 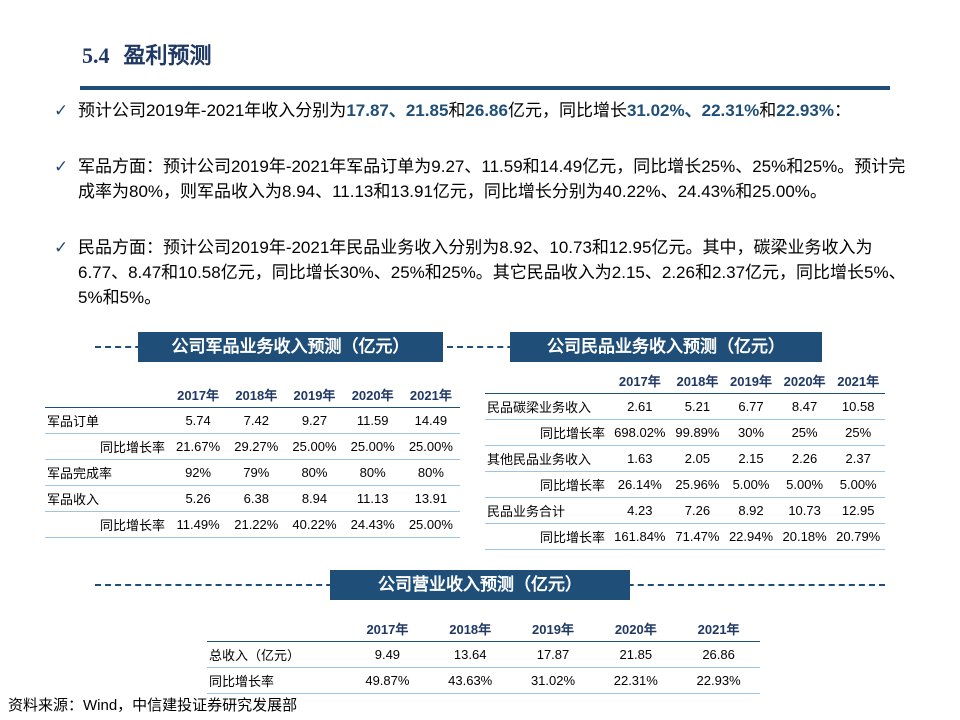 I want to click on cell: 2.37, so click(x=858, y=458).